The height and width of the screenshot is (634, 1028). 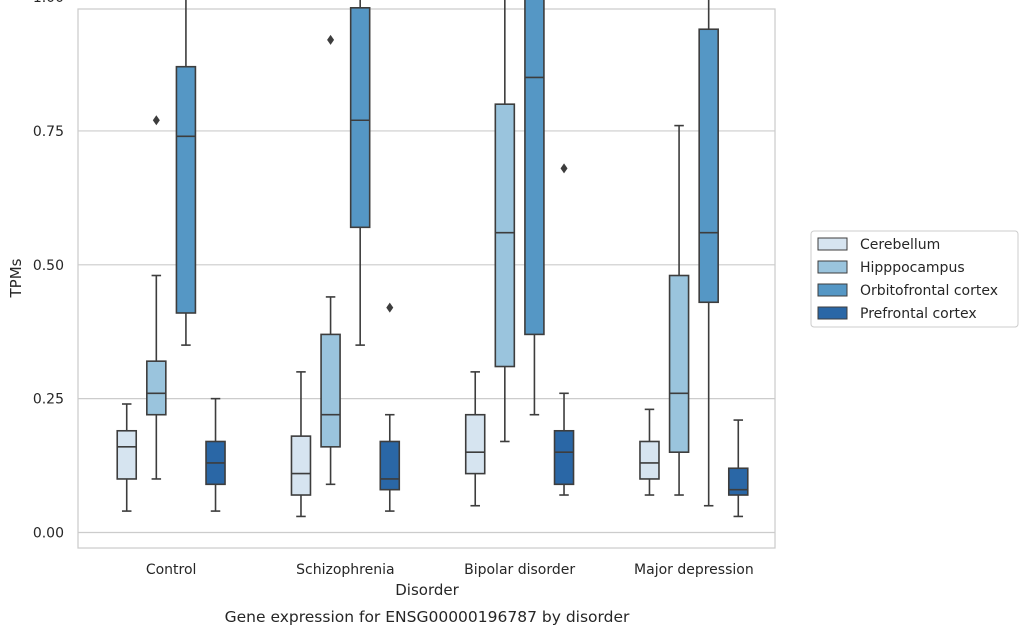 What do you see at coordinates (427, 590) in the screenshot?
I see `x-axis-label: Disorder` at bounding box center [427, 590].